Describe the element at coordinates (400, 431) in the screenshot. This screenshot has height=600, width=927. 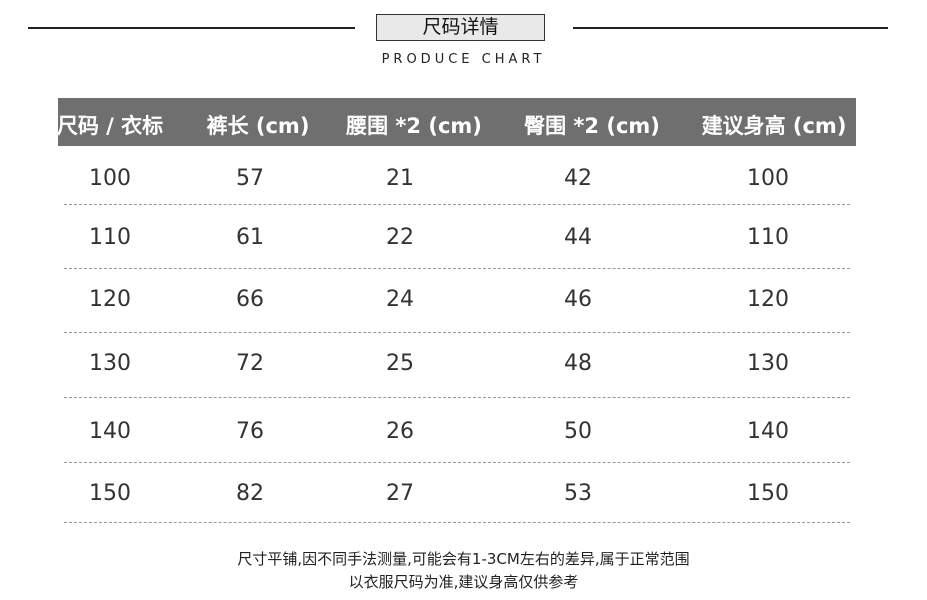
I see `table-cell: 26` at that location.